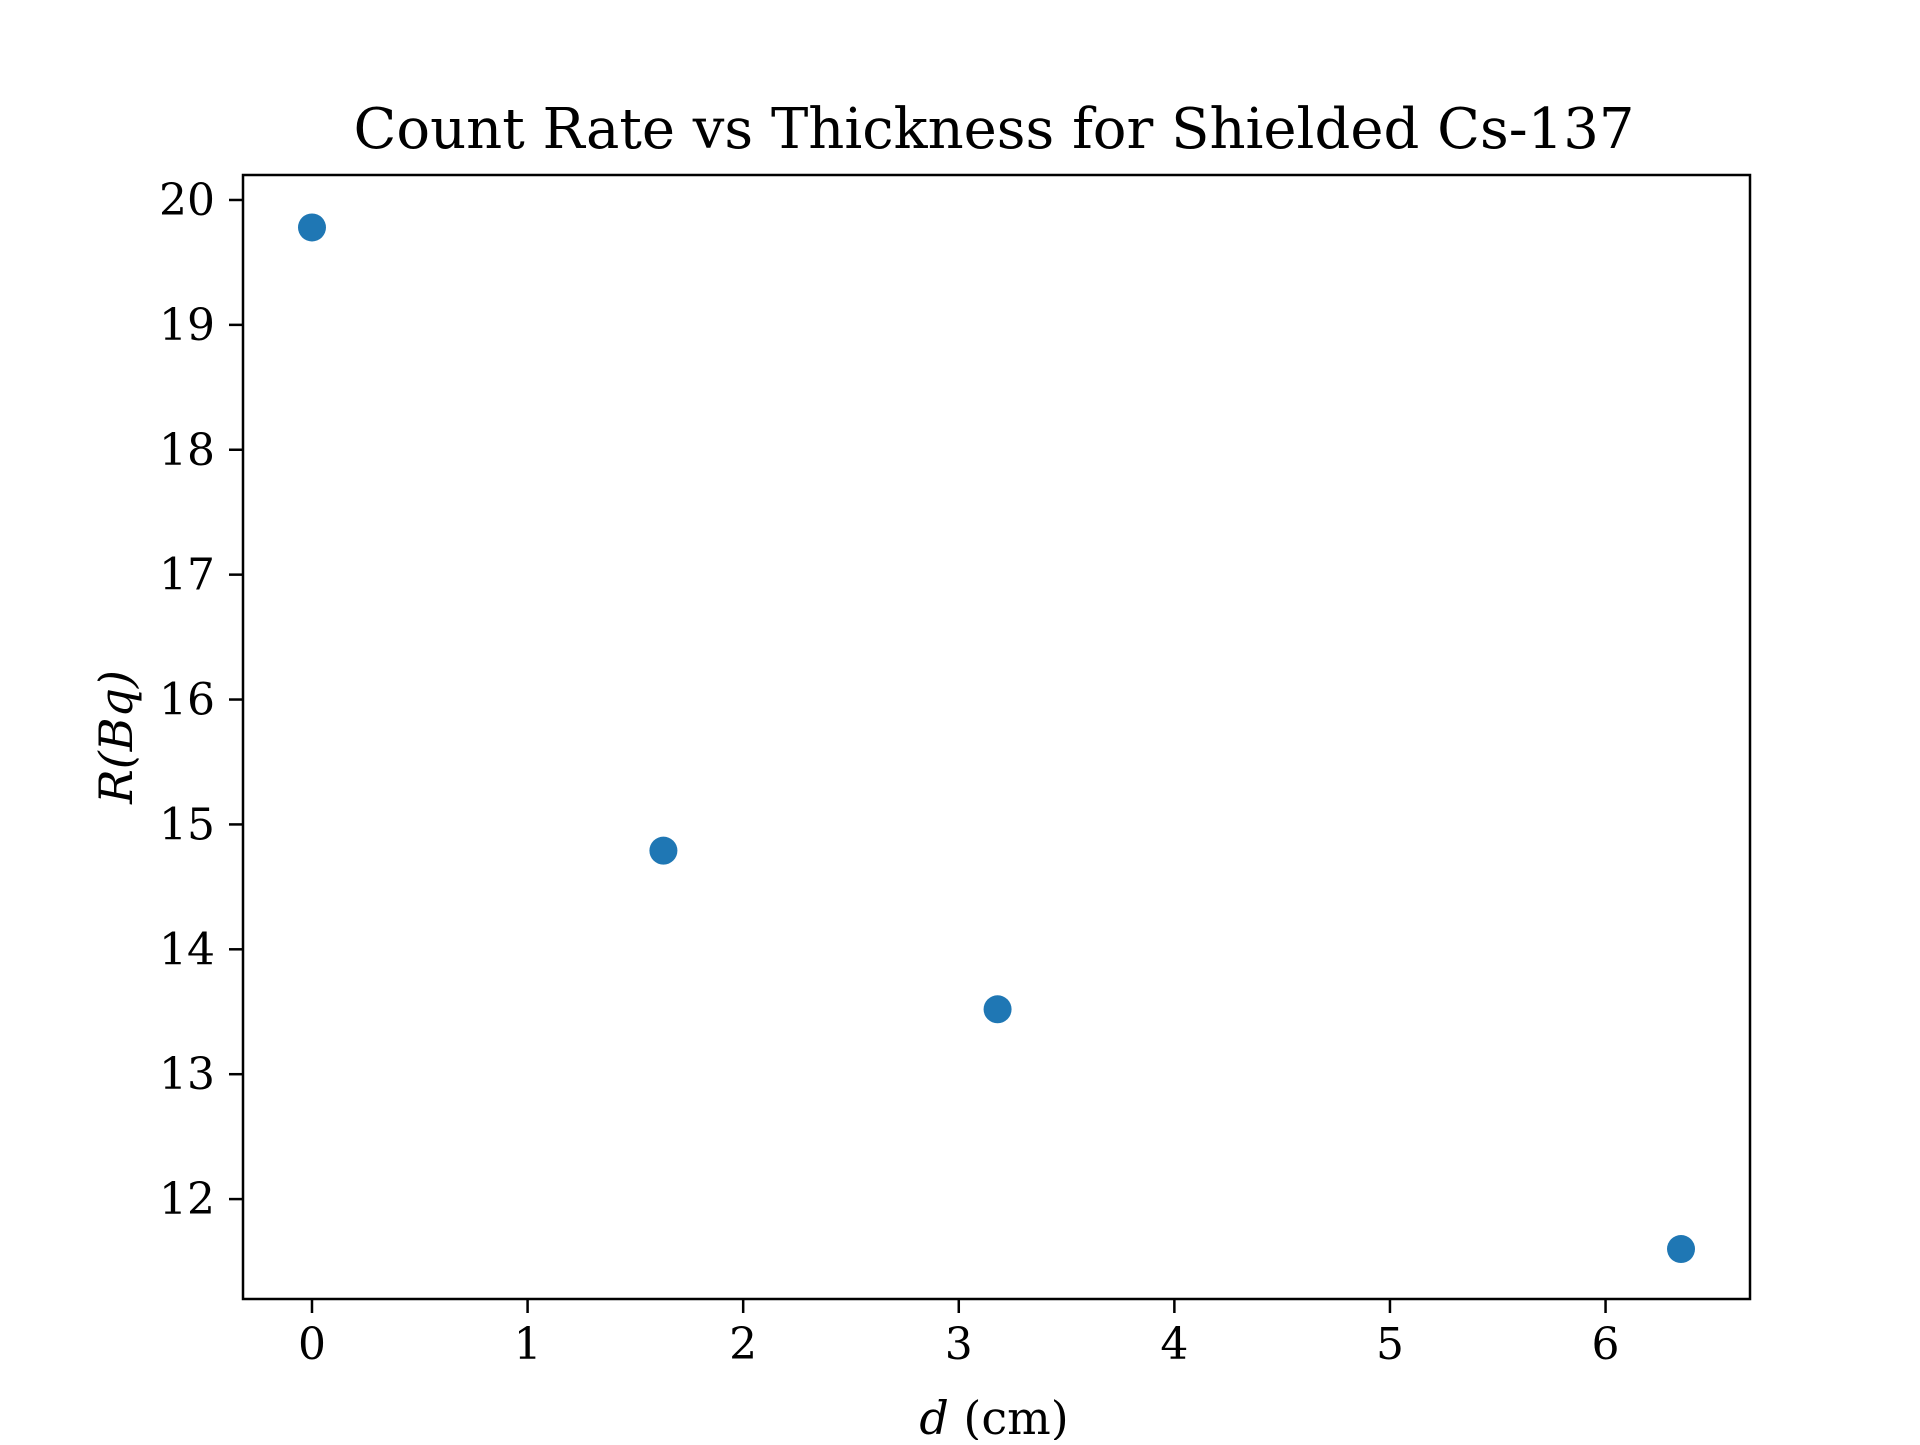 The image size is (1920, 1445). I want to click on y-tick-label: 16, so click(187, 700).